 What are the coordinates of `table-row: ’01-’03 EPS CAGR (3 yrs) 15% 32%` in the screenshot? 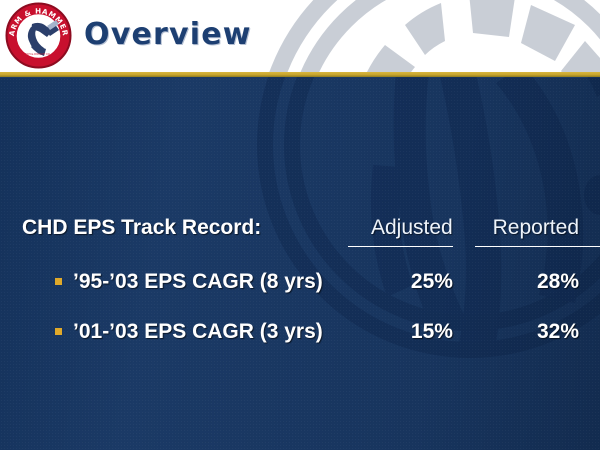 It's located at (300, 332).